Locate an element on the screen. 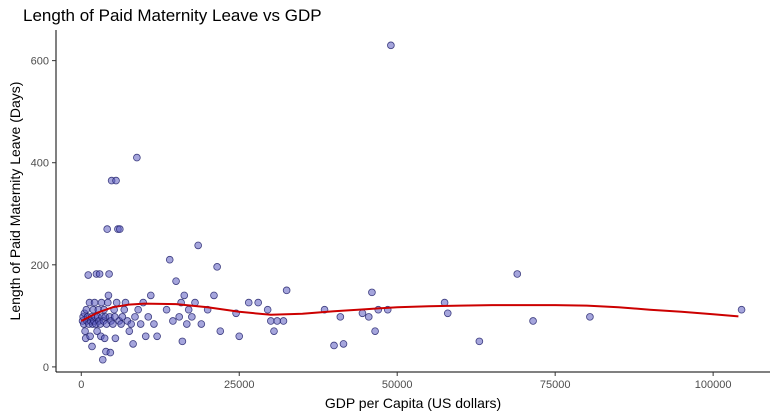 This screenshot has width=780, height=417. trend-line-group is located at coordinates (409, 312).